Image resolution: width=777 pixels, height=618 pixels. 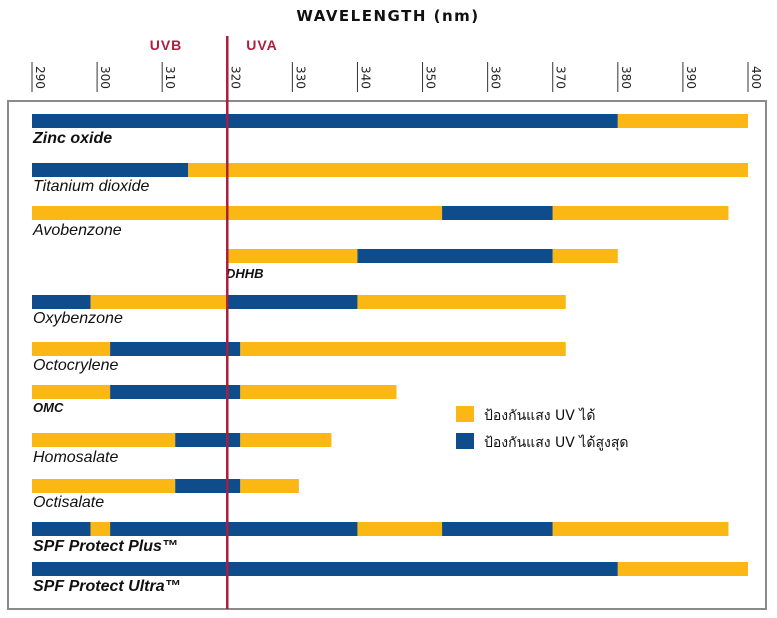 I want to click on legend-label-max: ป้องกันแสง UV ได้สูงสุด, so click(x=556, y=442).